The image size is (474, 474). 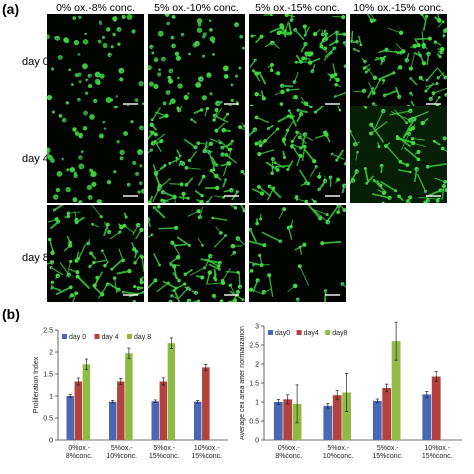 I want to click on micrograph-r2-c3, so click(x=297, y=154).